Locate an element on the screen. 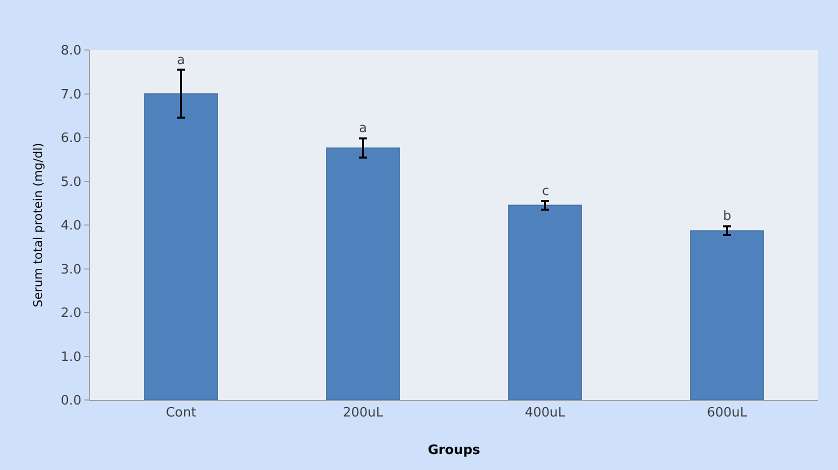  y-tick-label: 6.0 is located at coordinates (71, 138).